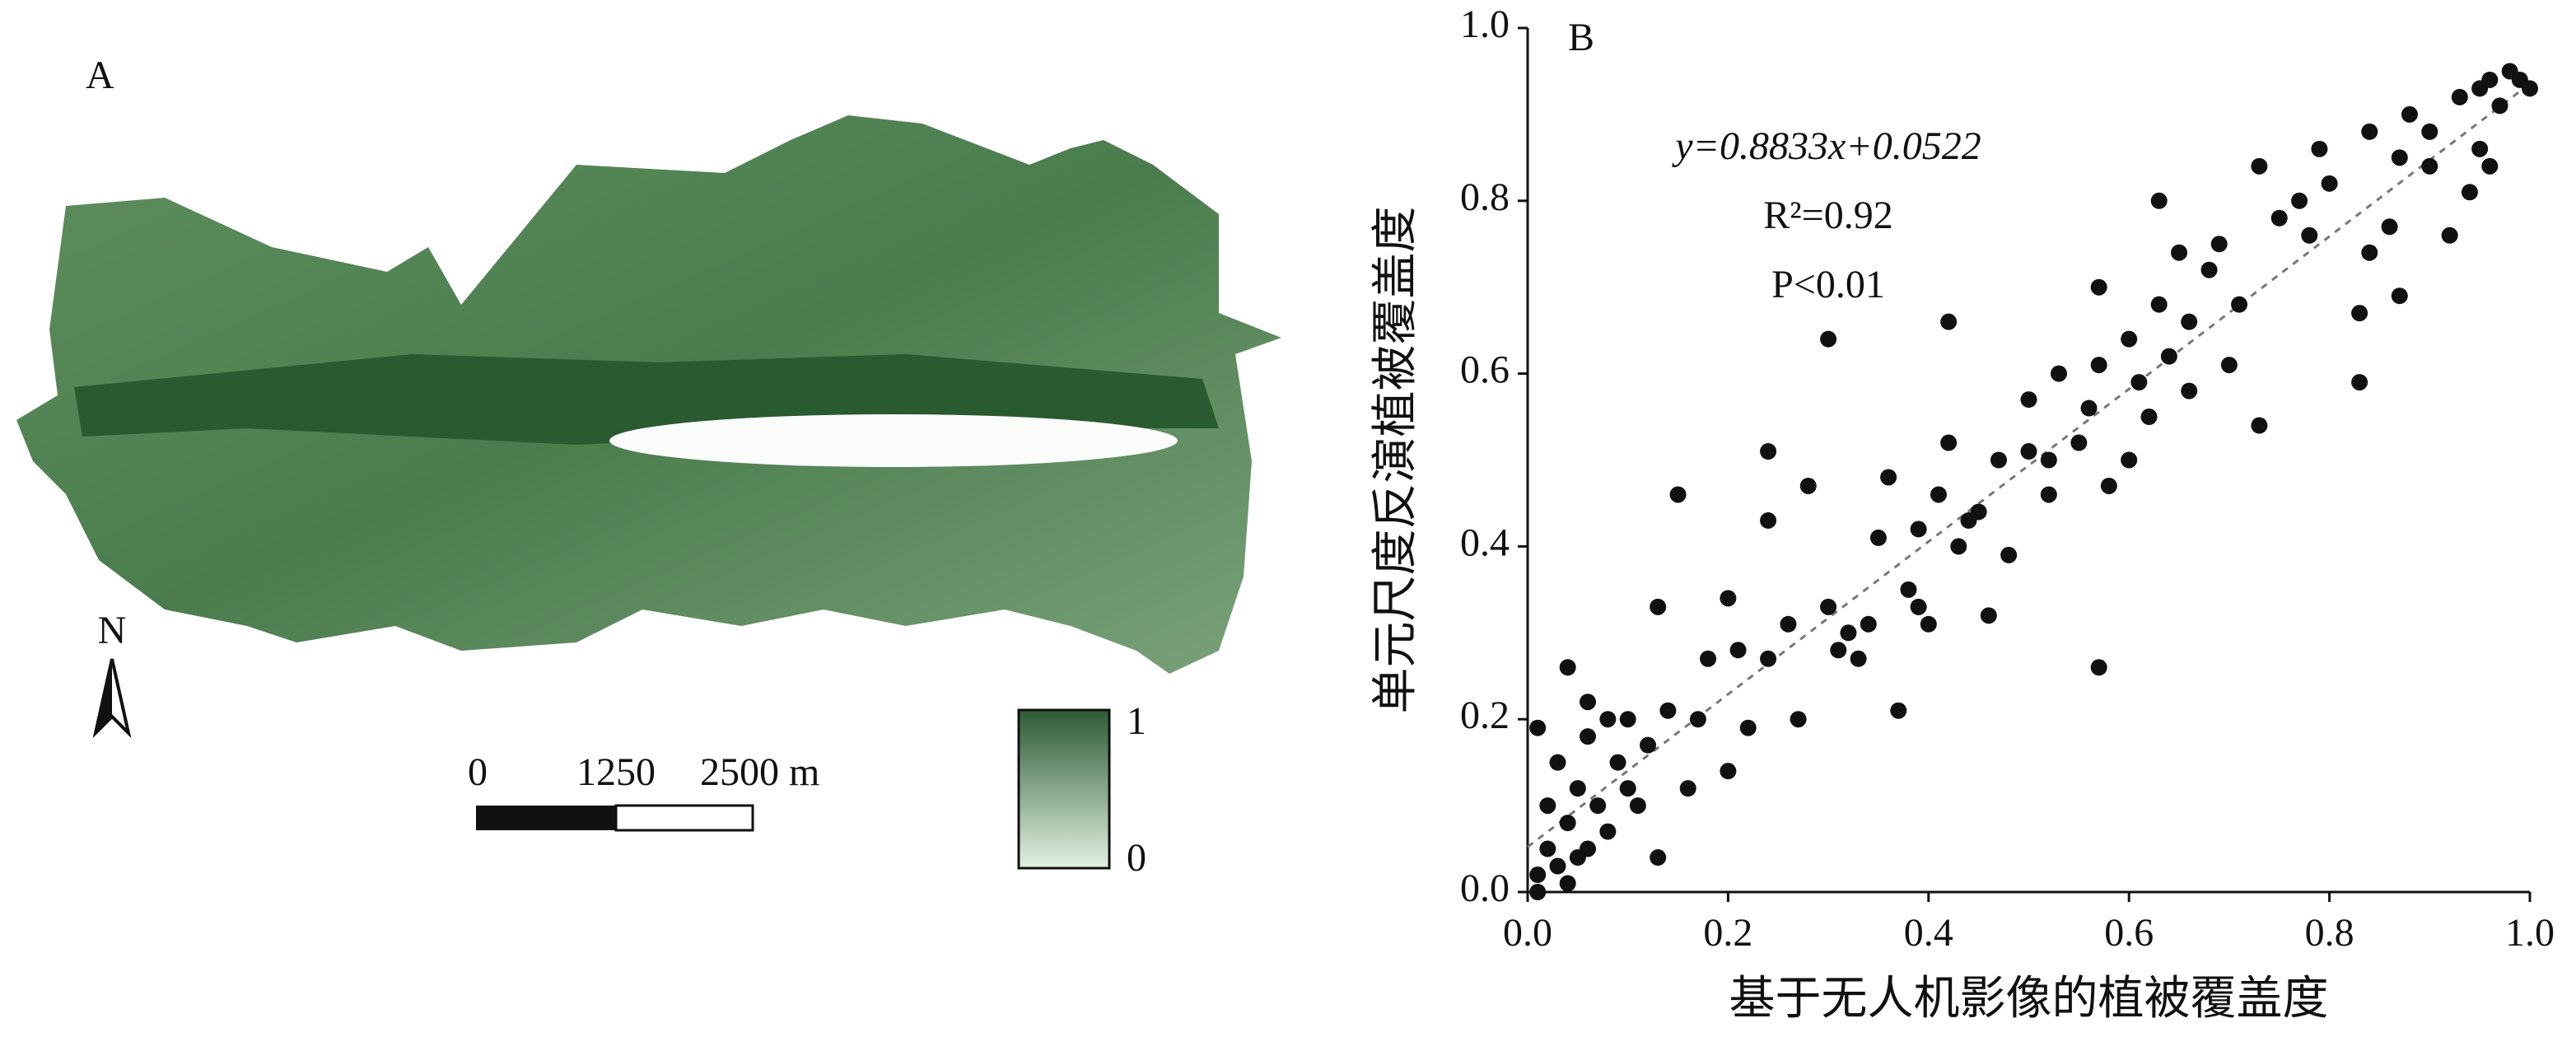  Describe the element at coordinates (1485, 370) in the screenshot. I see `y-tick-label: 0.6` at that location.